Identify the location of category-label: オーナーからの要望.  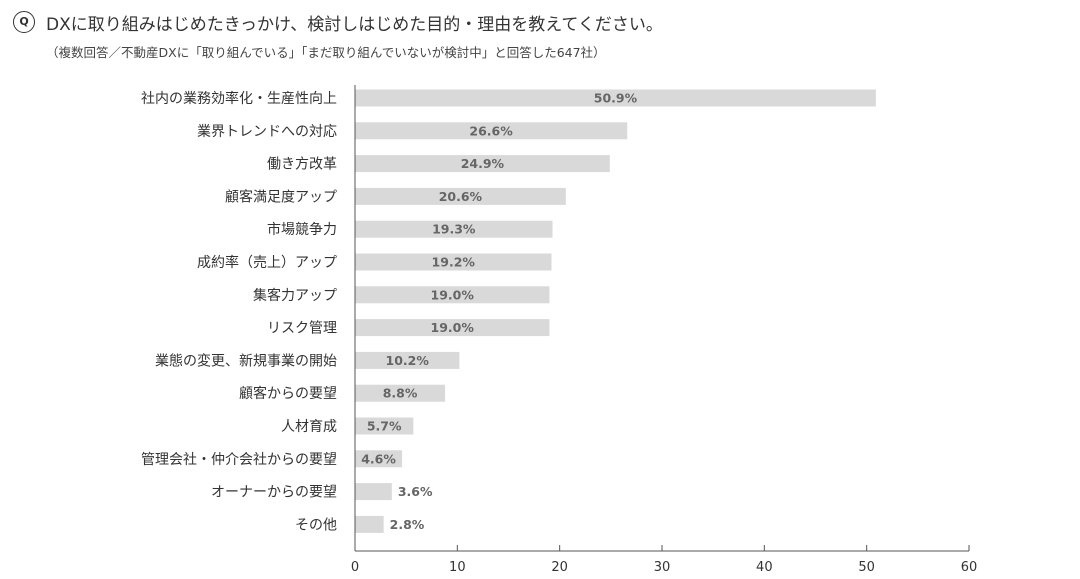
(274, 493).